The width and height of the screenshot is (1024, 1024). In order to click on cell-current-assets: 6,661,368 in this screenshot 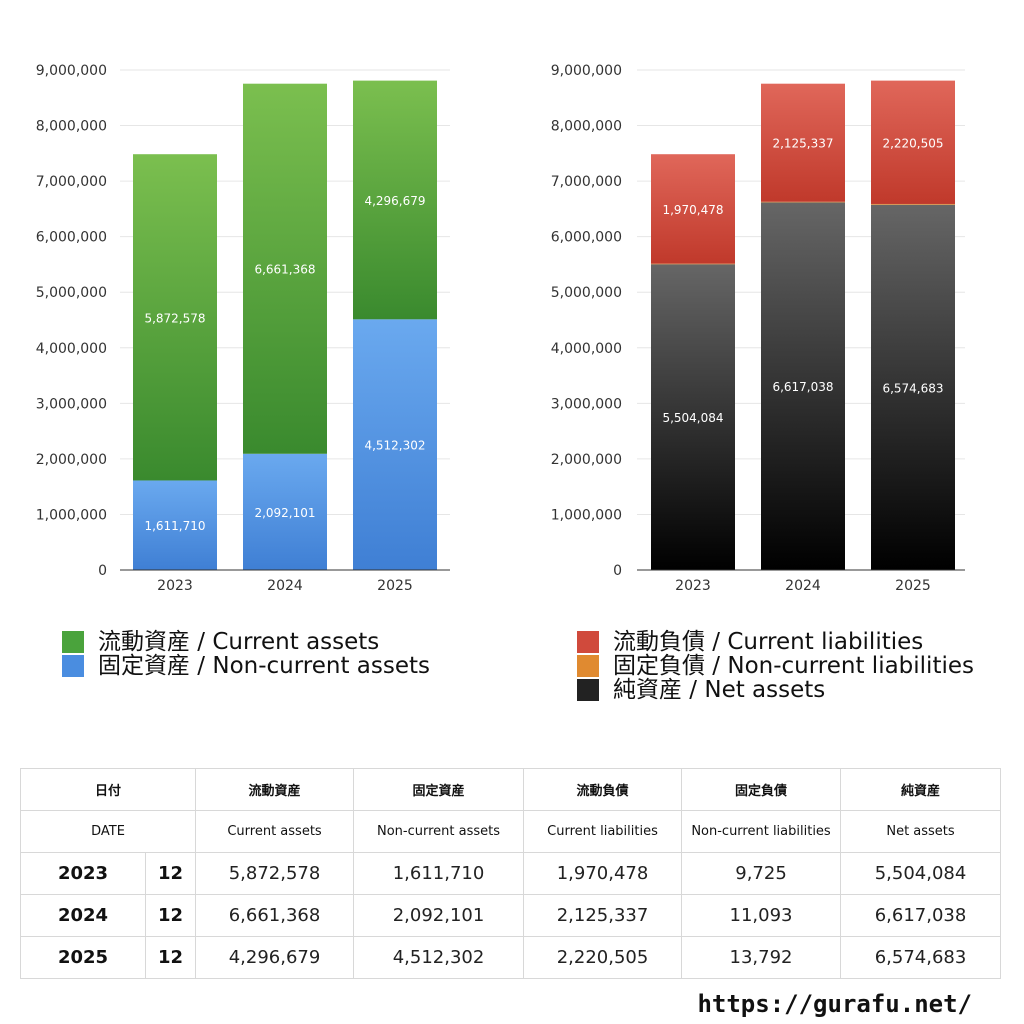, I will do `click(275, 915)`.